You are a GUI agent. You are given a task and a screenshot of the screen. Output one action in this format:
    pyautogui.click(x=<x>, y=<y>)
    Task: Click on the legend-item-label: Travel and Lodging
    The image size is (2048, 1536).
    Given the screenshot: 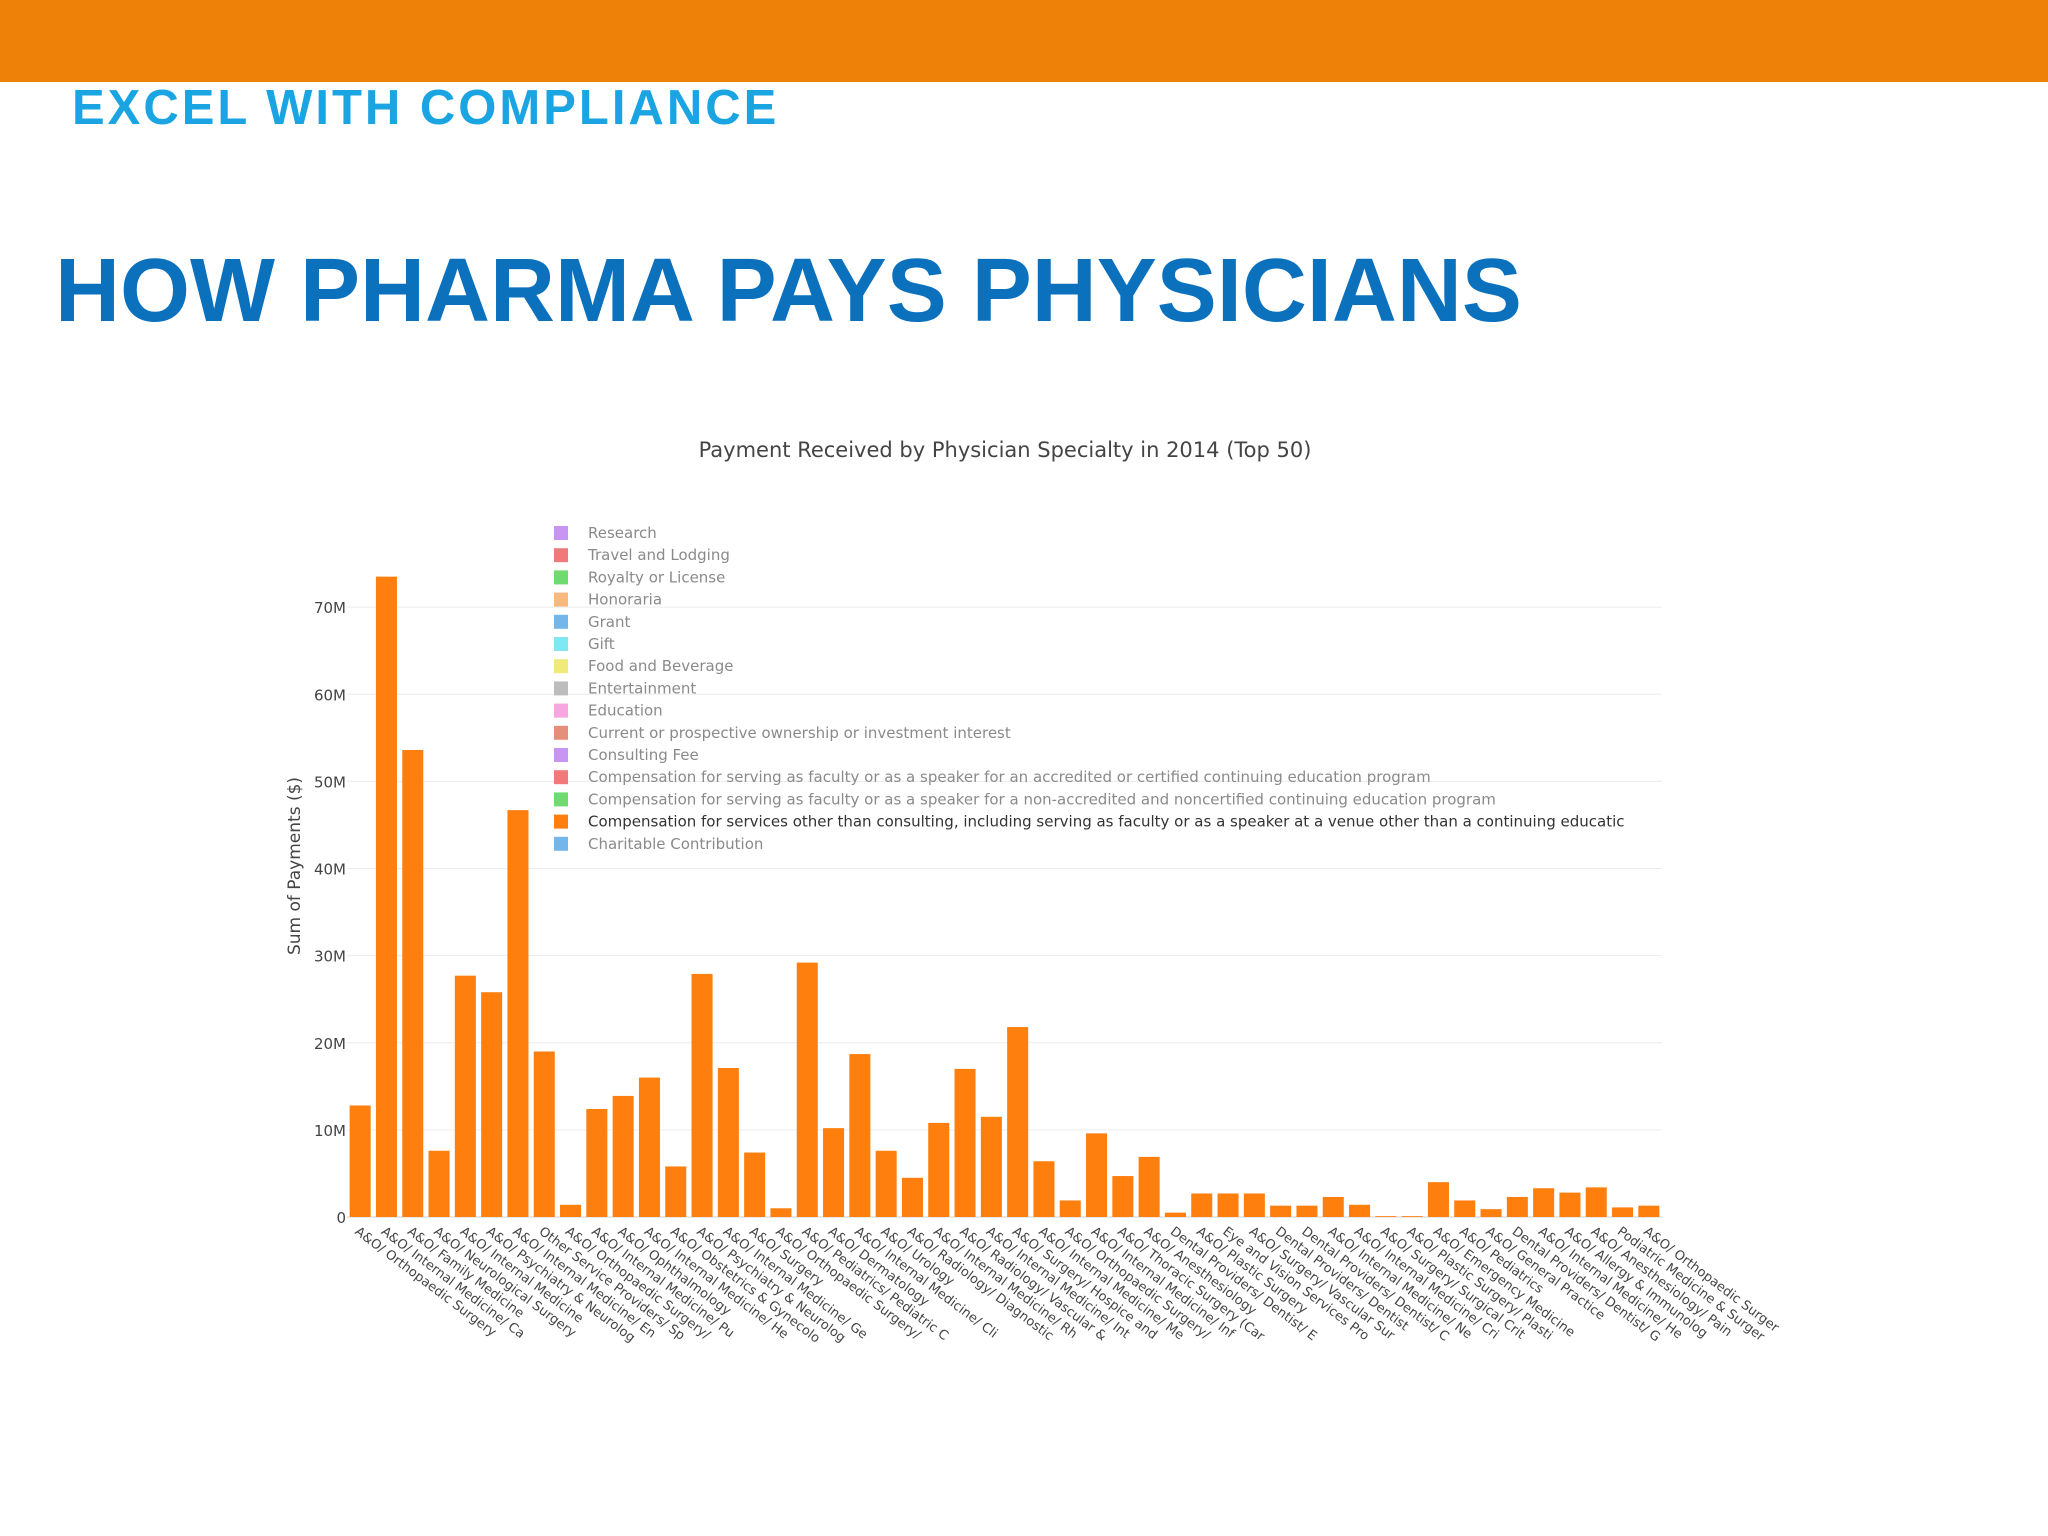 What is the action you would take?
    pyautogui.click(x=658, y=555)
    